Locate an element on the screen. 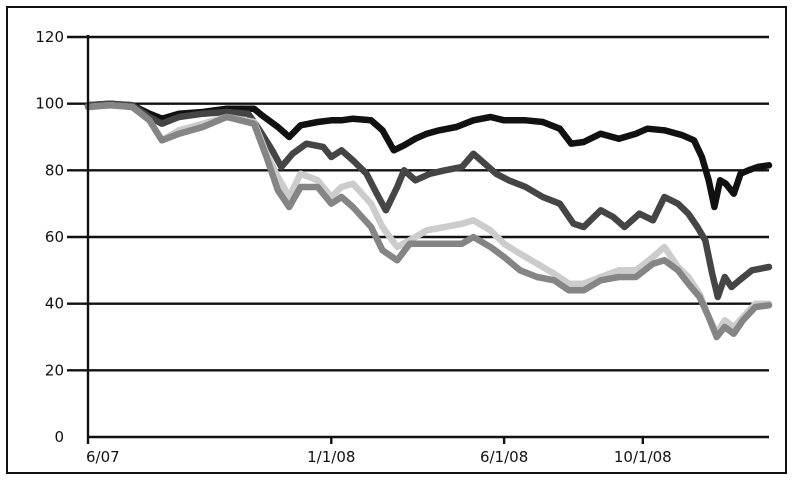  y-tick-label-0: 0 is located at coordinates (59, 437).